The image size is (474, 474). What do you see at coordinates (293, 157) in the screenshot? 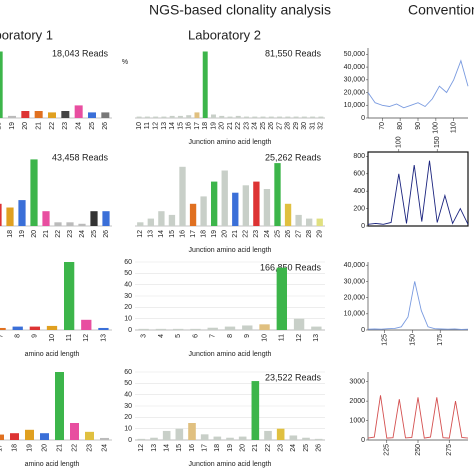
I see `reads-label: 25,262 Reads` at bounding box center [293, 157].